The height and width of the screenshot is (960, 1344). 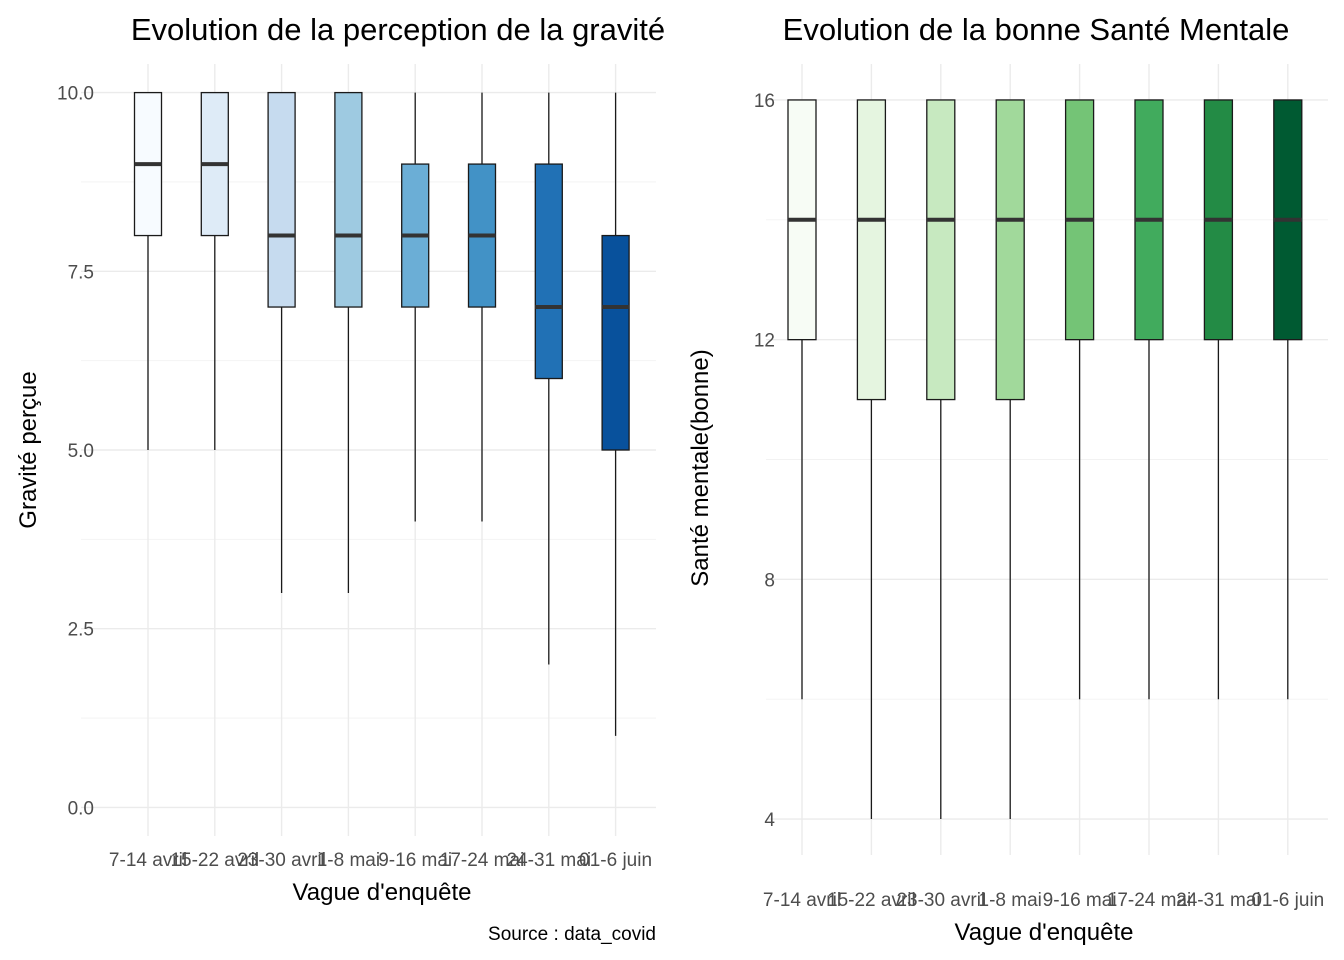 What do you see at coordinates (769, 820) in the screenshot?
I see `y-tick-label: 4` at bounding box center [769, 820].